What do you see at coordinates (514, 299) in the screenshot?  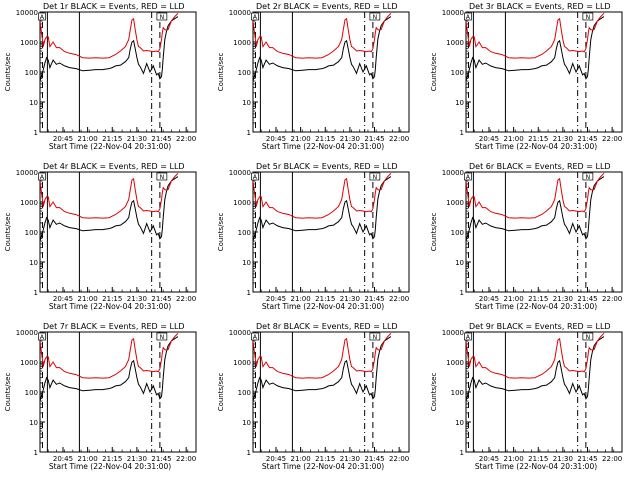 I see `x-tick-label: 21:00` at bounding box center [514, 299].